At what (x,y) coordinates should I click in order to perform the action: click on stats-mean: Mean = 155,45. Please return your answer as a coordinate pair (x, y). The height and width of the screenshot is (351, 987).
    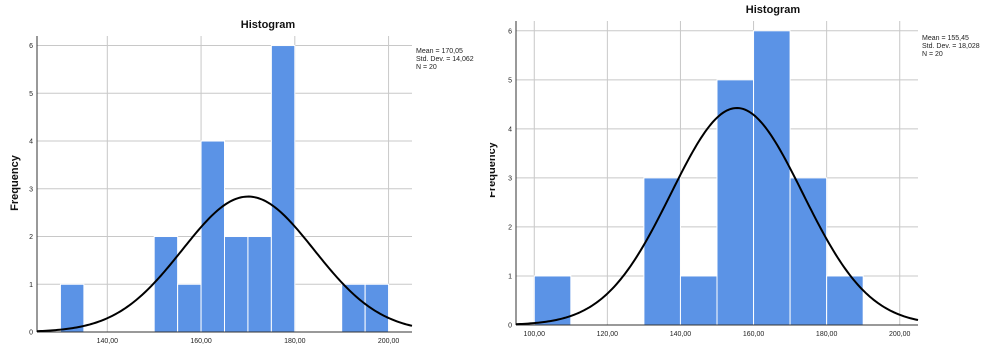
    Looking at the image, I should click on (945, 38).